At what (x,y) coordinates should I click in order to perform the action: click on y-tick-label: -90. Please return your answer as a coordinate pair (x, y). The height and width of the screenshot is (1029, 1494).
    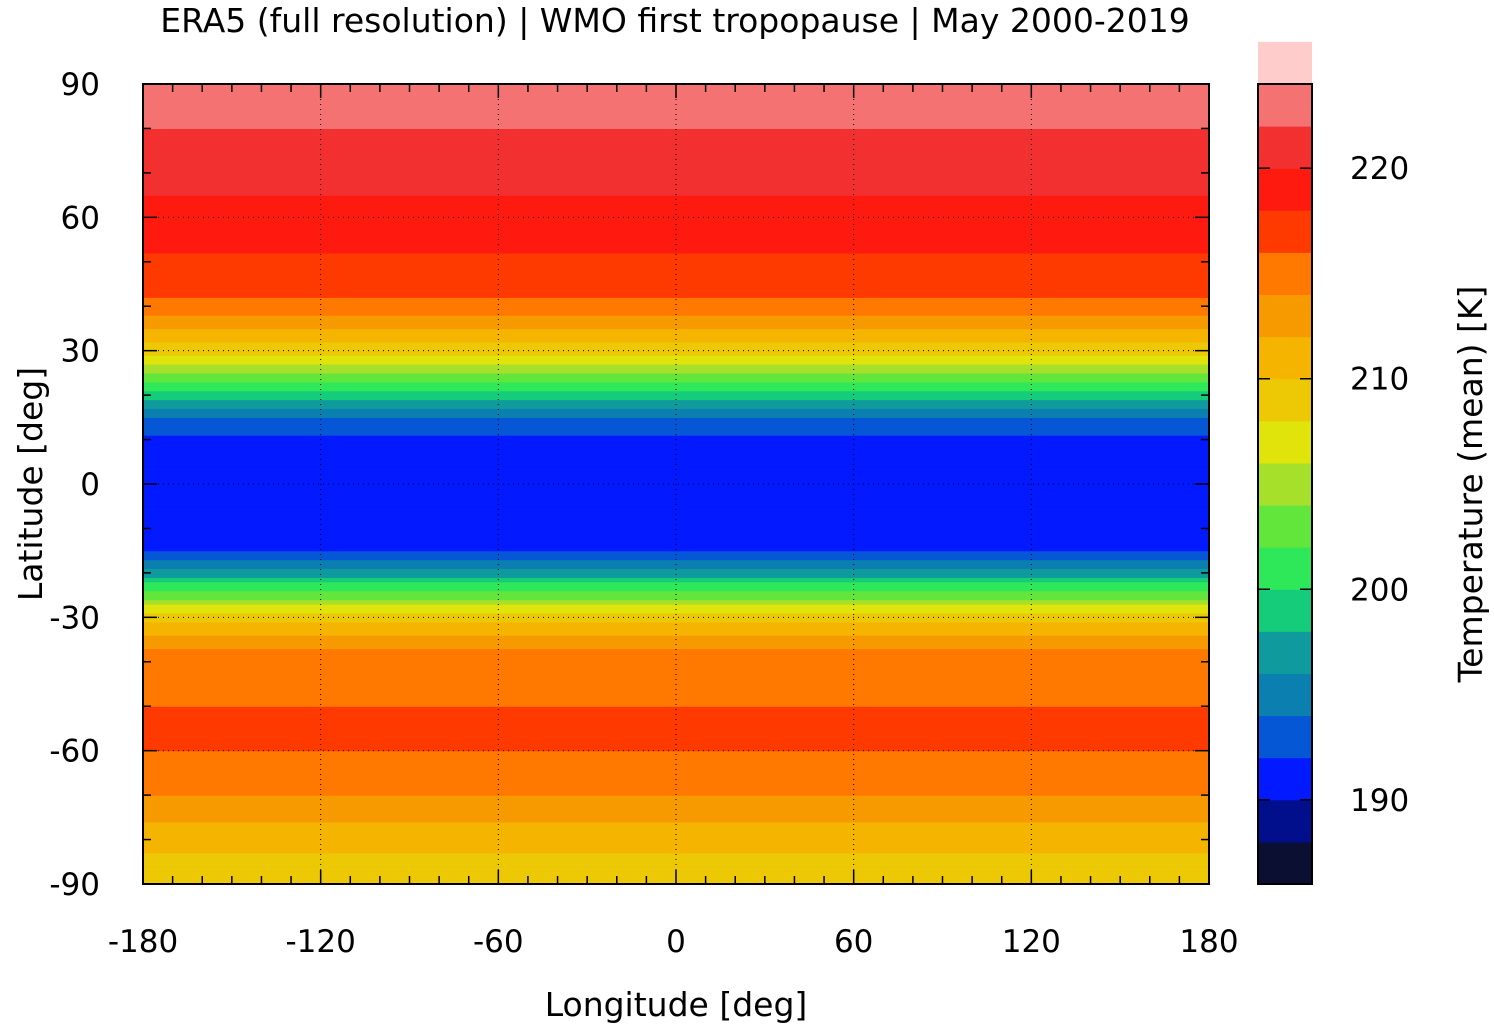
    Looking at the image, I should click on (74, 885).